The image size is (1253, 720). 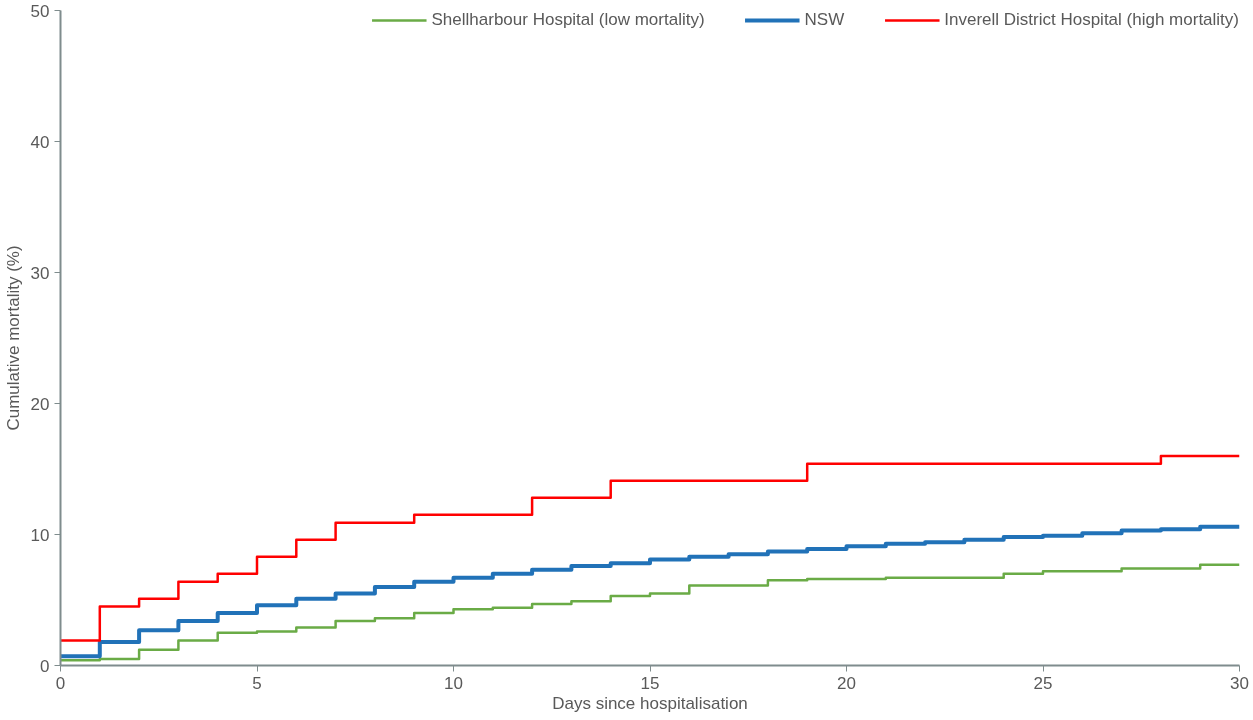 What do you see at coordinates (568, 20) in the screenshot?
I see `legend-label: Shellharbour Hospital (low mortality)` at bounding box center [568, 20].